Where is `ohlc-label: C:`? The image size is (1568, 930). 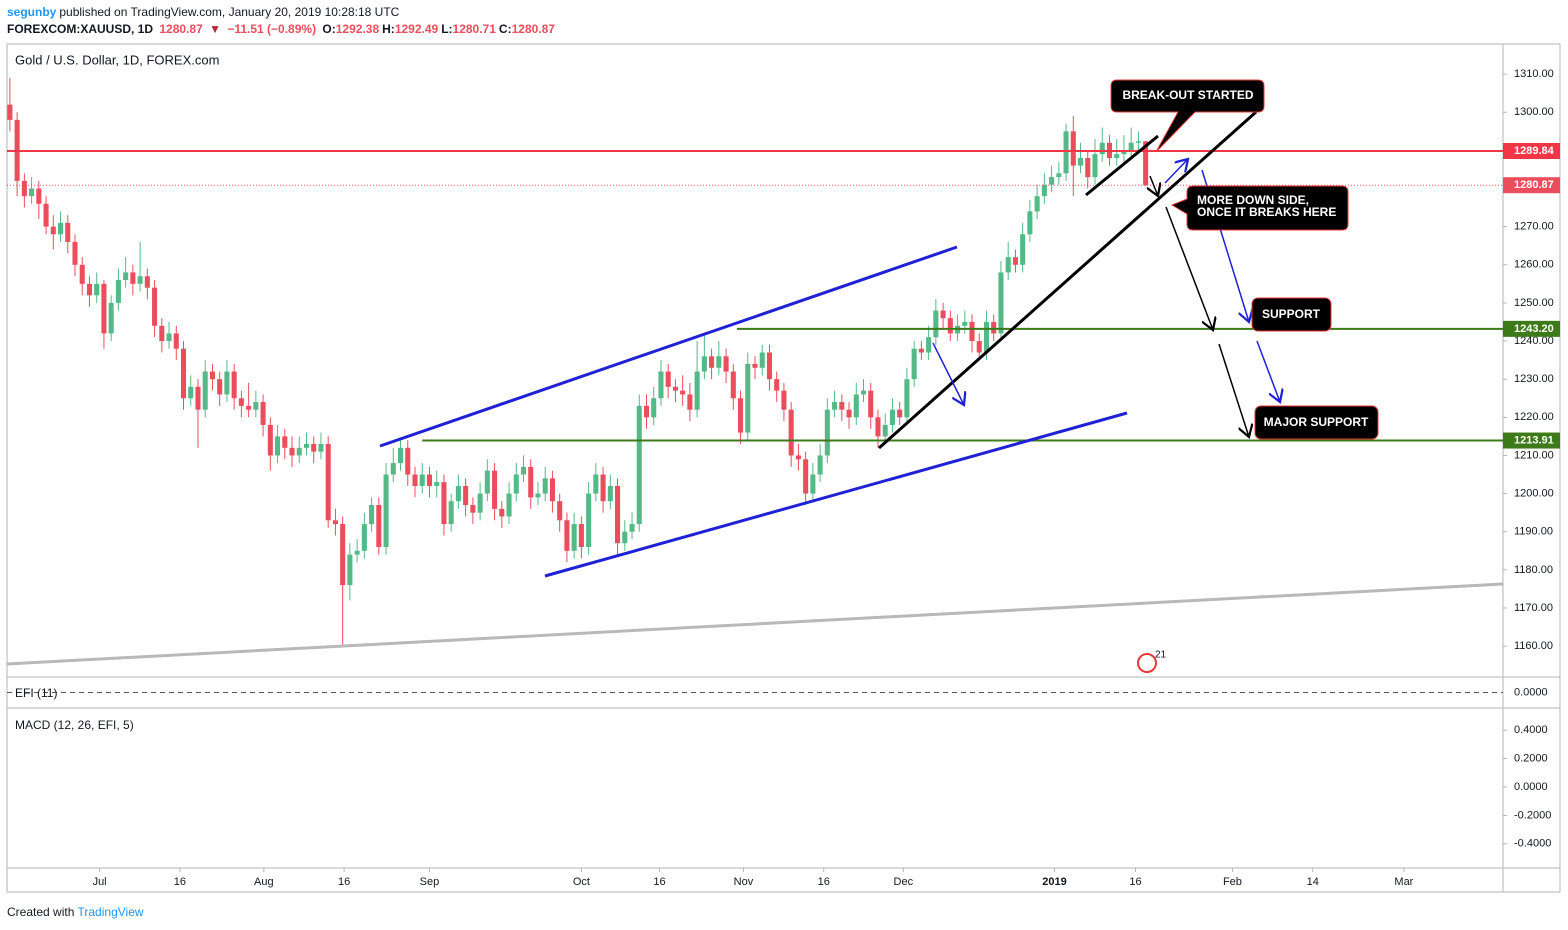
ohlc-label: C: is located at coordinates (505, 29).